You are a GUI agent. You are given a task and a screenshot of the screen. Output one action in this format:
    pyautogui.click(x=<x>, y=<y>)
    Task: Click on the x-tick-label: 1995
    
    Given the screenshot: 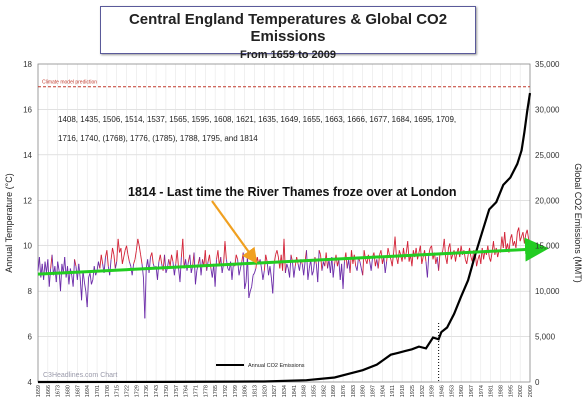 What is the action you would take?
    pyautogui.click(x=511, y=391)
    